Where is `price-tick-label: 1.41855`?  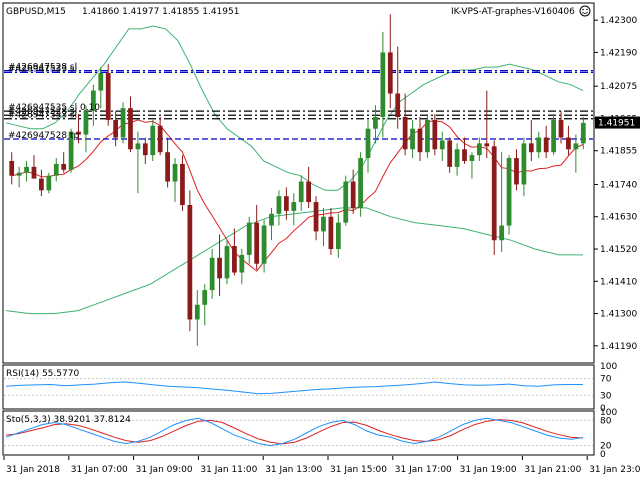
price-tick-label: 1.41855 is located at coordinates (618, 152).